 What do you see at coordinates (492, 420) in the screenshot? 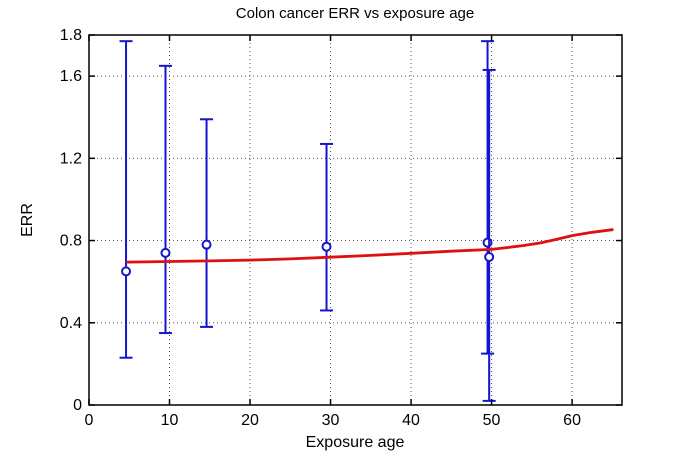
I see `x-tick-label: 50` at bounding box center [492, 420].